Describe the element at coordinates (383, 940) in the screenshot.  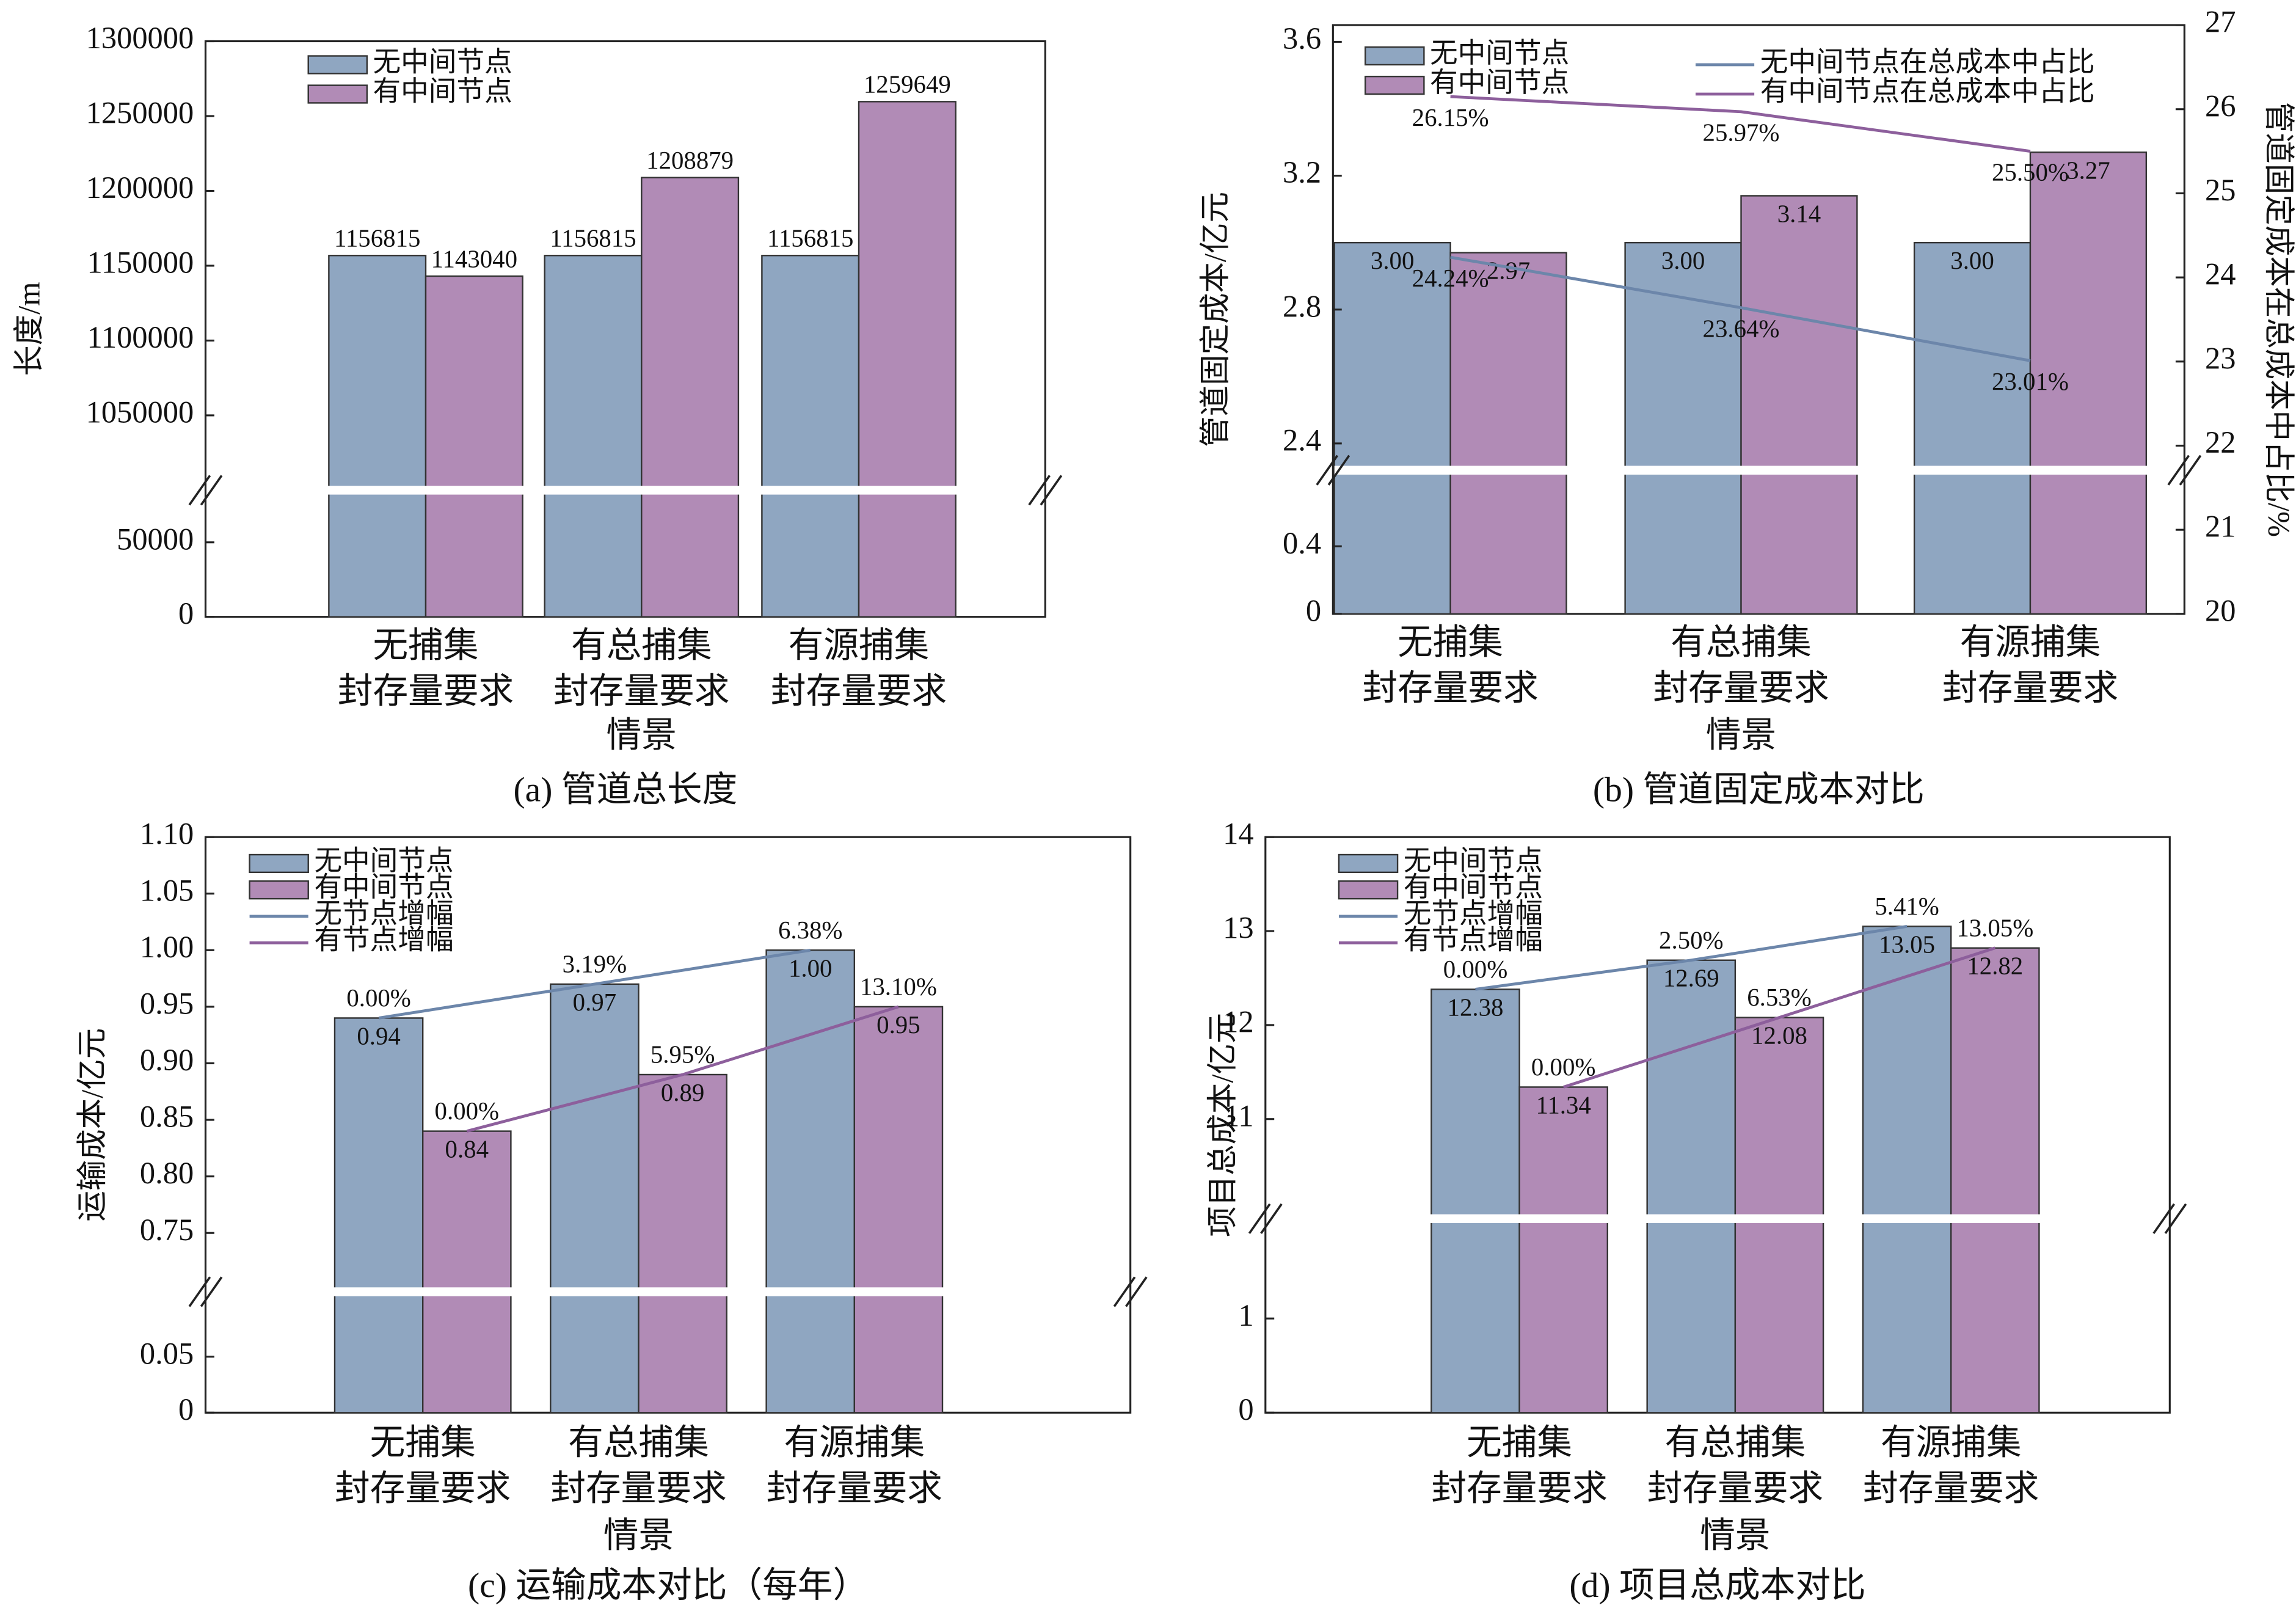
I see `legend-label: 有节点增幅` at that location.